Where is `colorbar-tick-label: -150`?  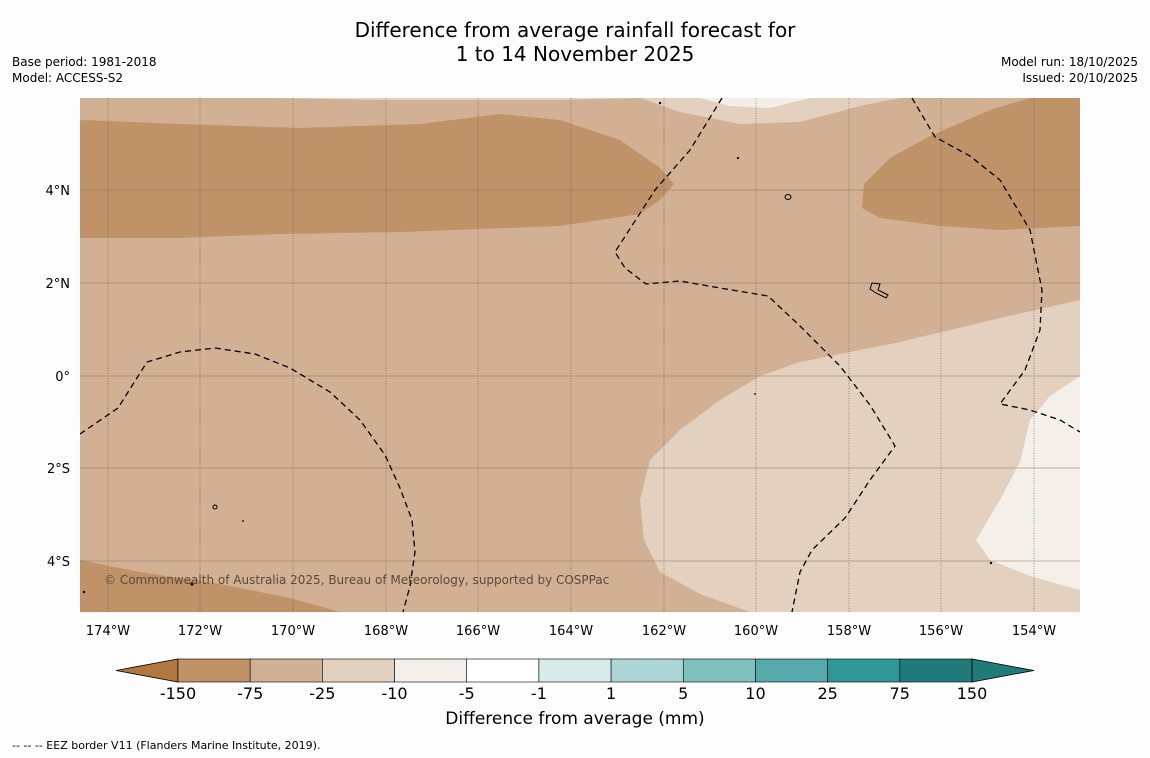
colorbar-tick-label: -150 is located at coordinates (178, 693).